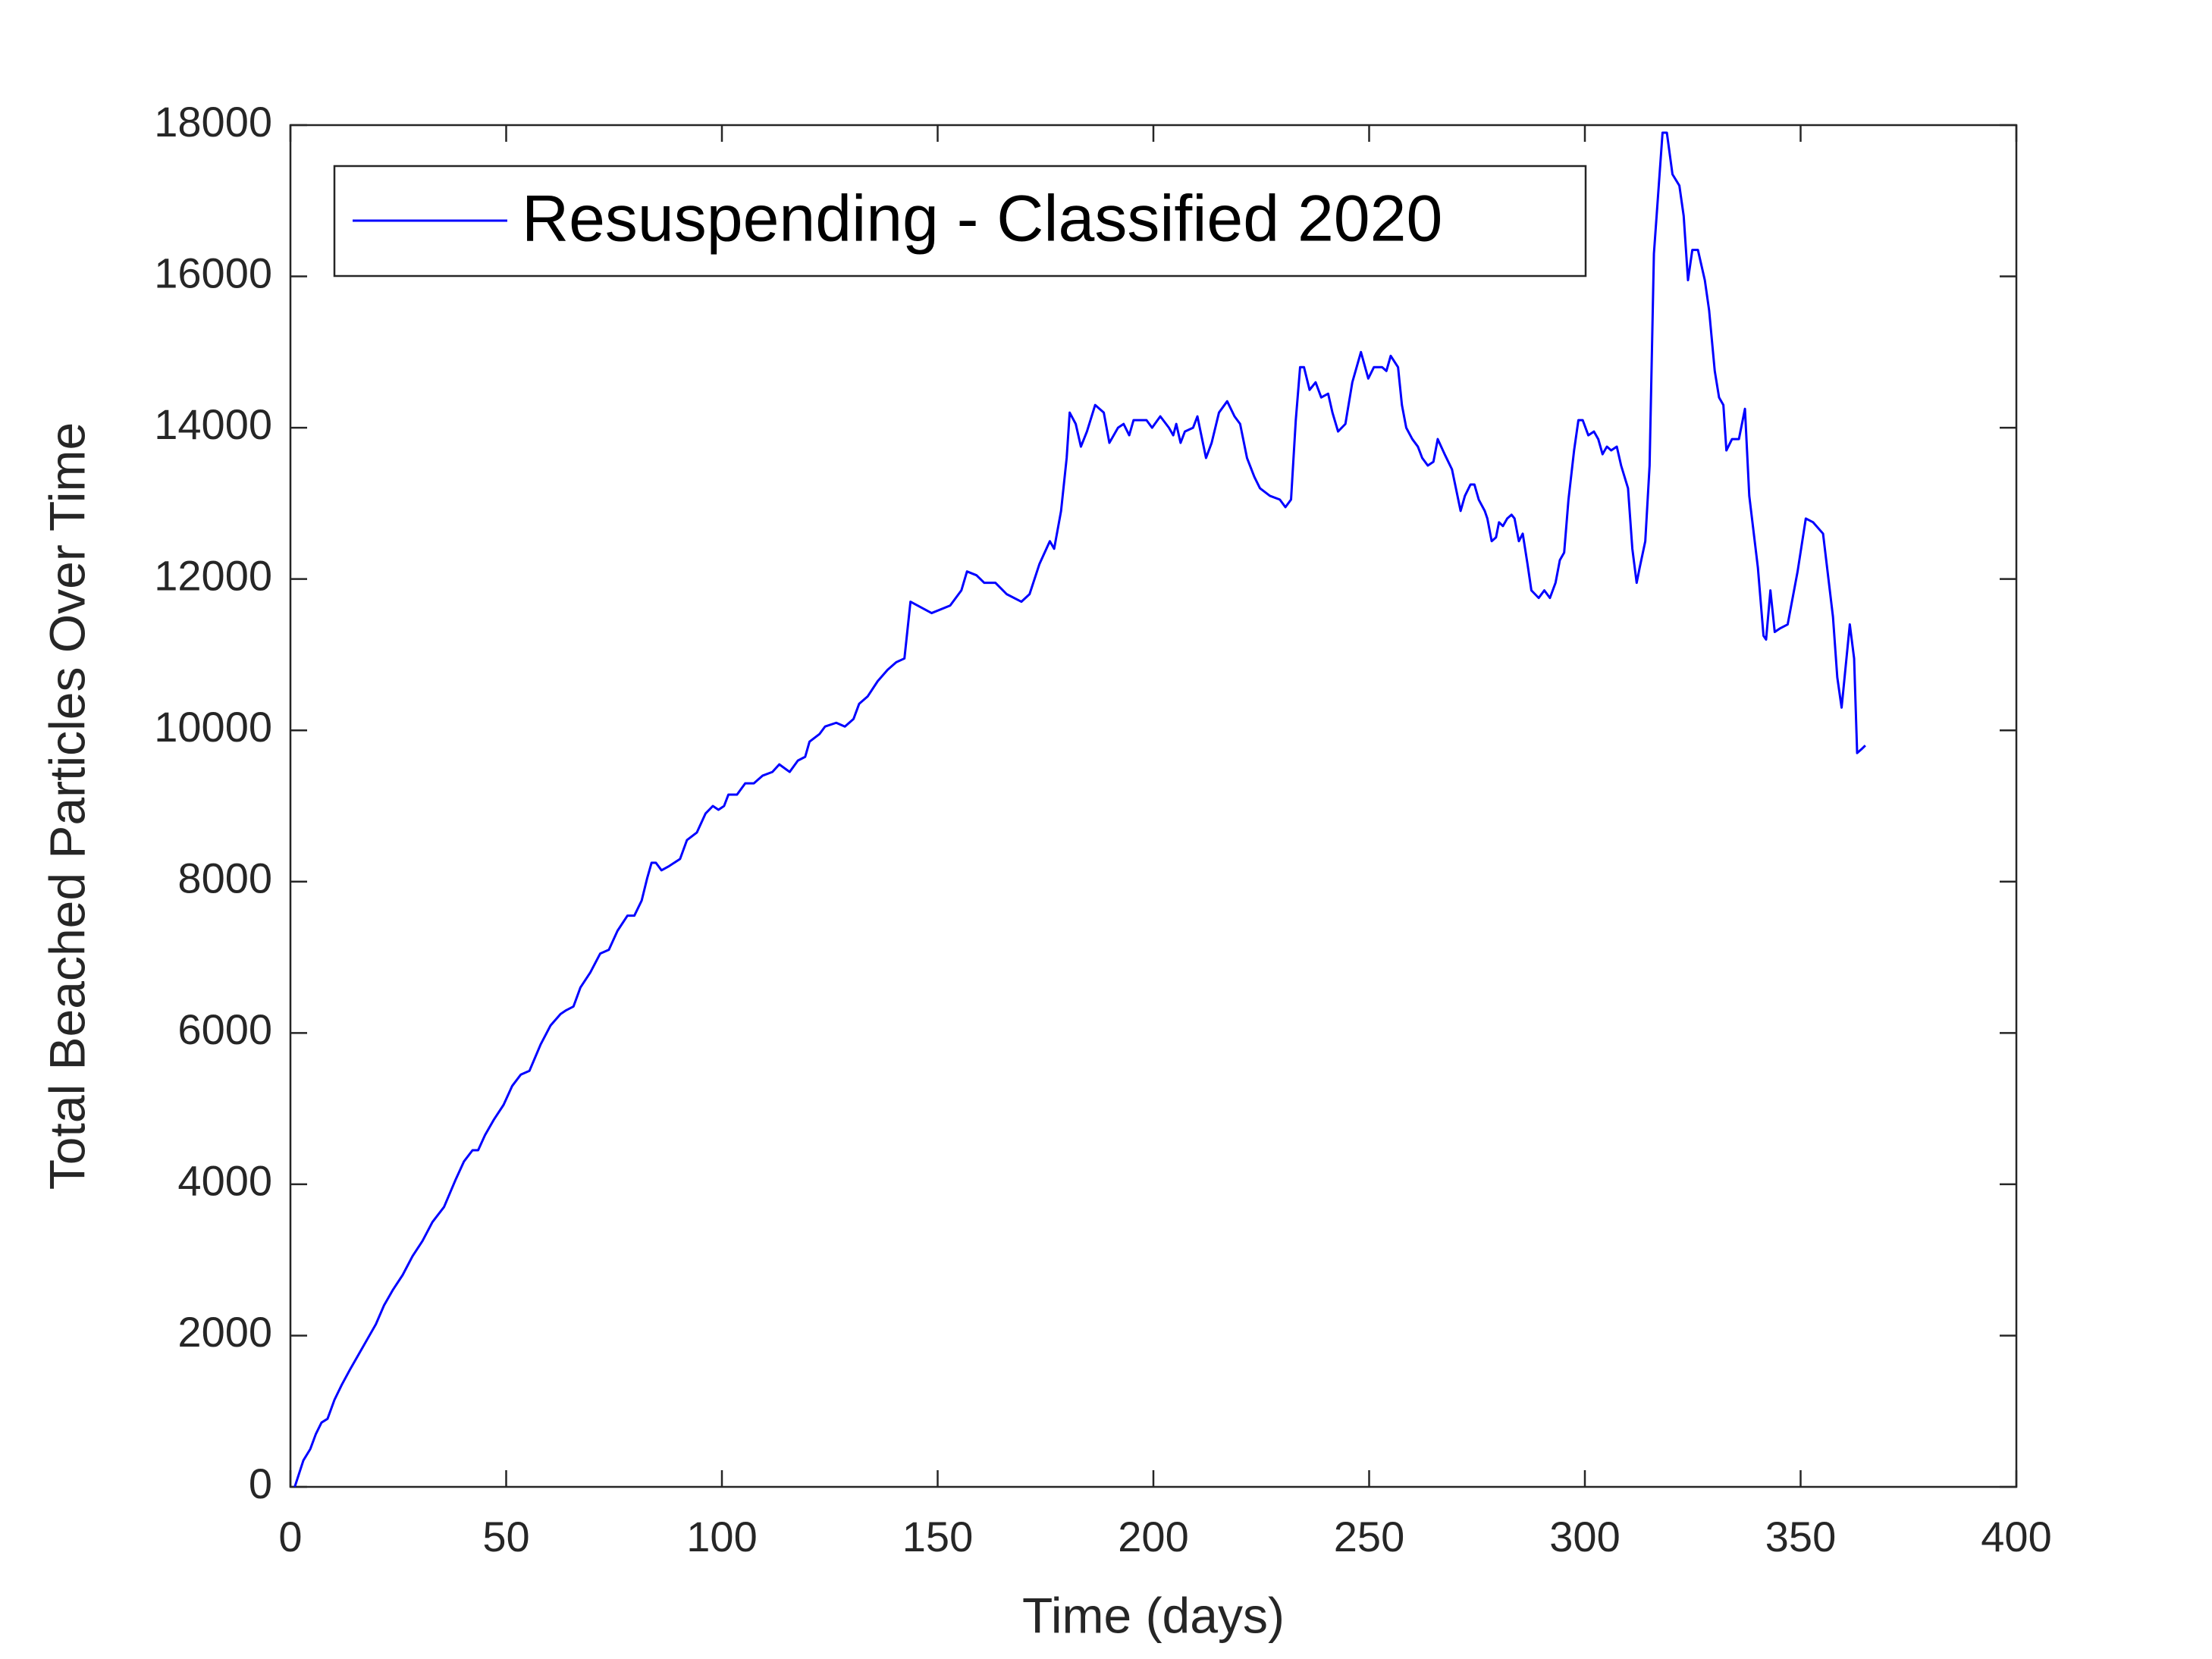 The image size is (2212, 1659). What do you see at coordinates (225, 879) in the screenshot?
I see `y-tick-label: 8000` at bounding box center [225, 879].